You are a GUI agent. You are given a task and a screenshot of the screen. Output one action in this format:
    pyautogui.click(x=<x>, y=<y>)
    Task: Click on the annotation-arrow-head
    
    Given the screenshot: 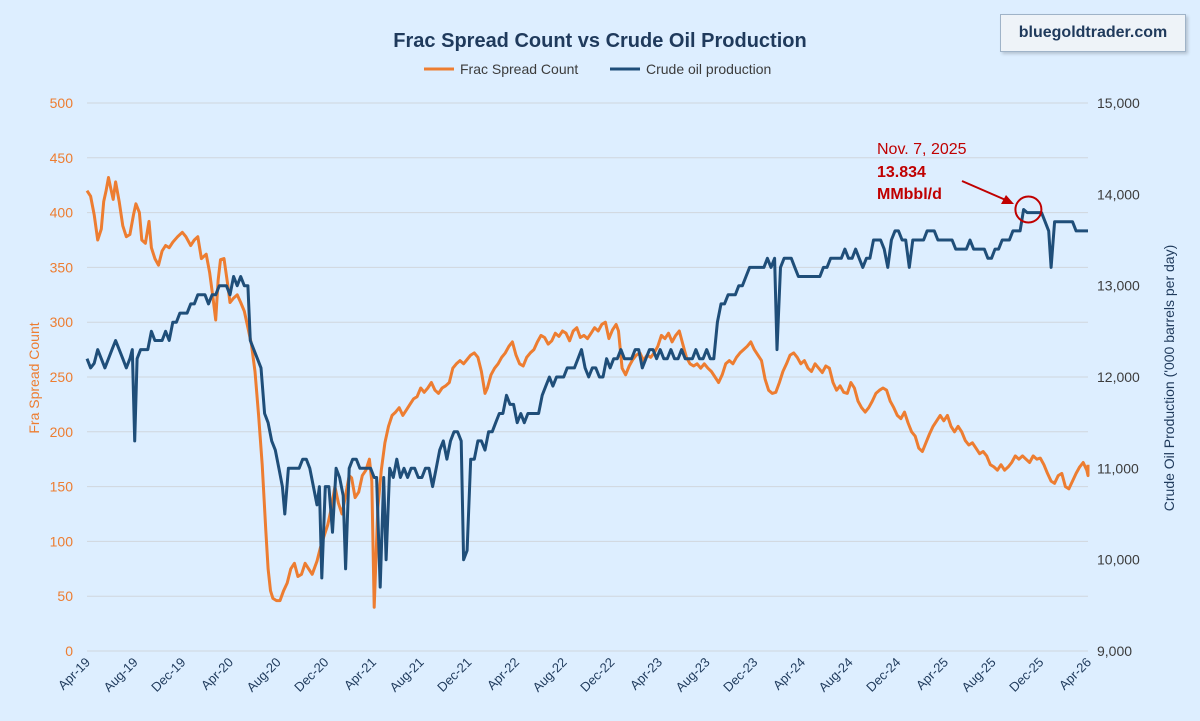 What is the action you would take?
    pyautogui.click(x=1007, y=199)
    